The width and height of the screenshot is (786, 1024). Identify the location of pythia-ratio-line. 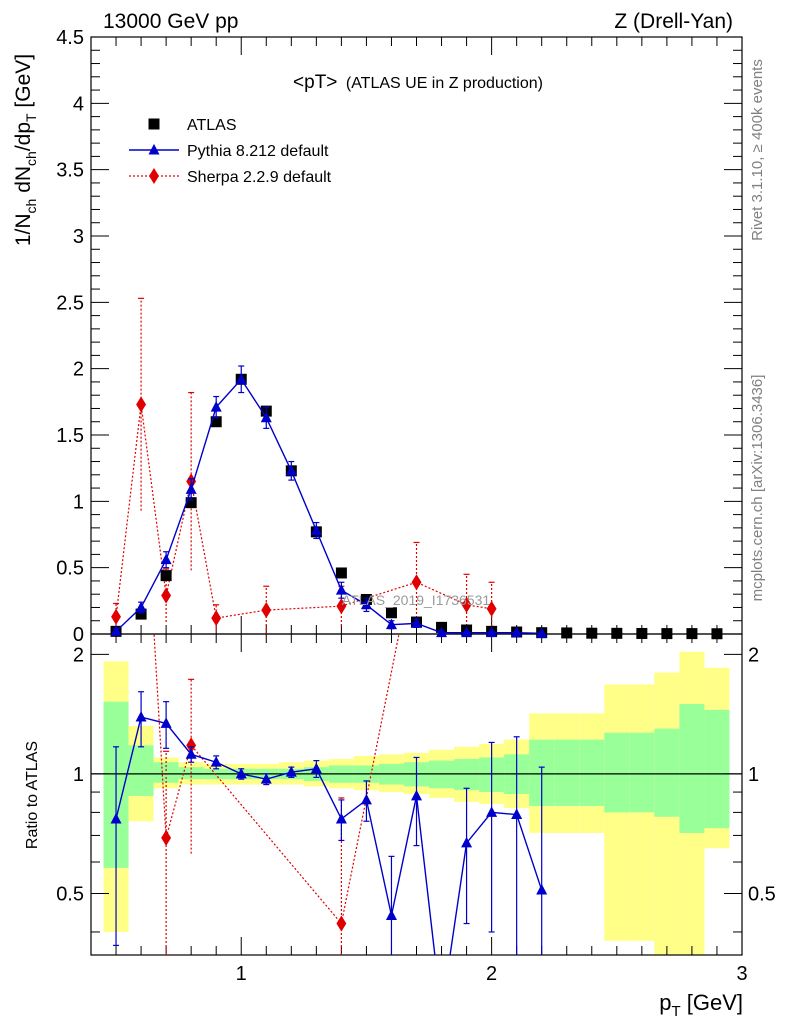
(329, 835).